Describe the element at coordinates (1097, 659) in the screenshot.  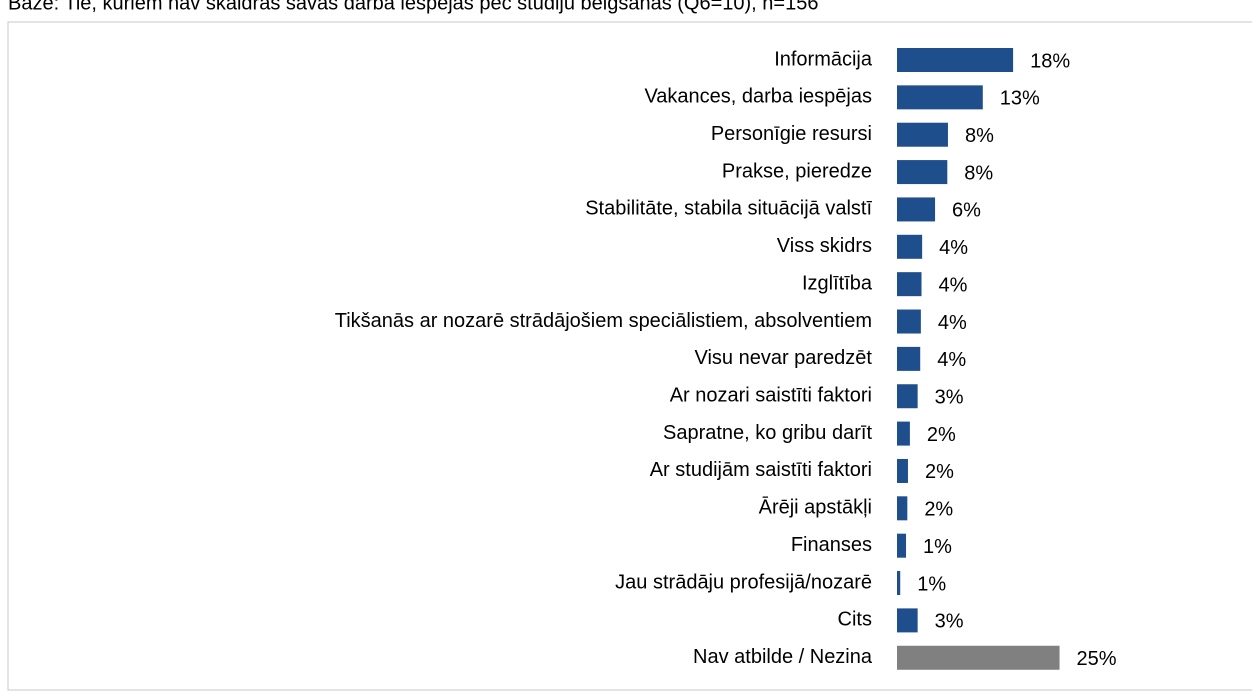
I see `value-label: 25%` at that location.